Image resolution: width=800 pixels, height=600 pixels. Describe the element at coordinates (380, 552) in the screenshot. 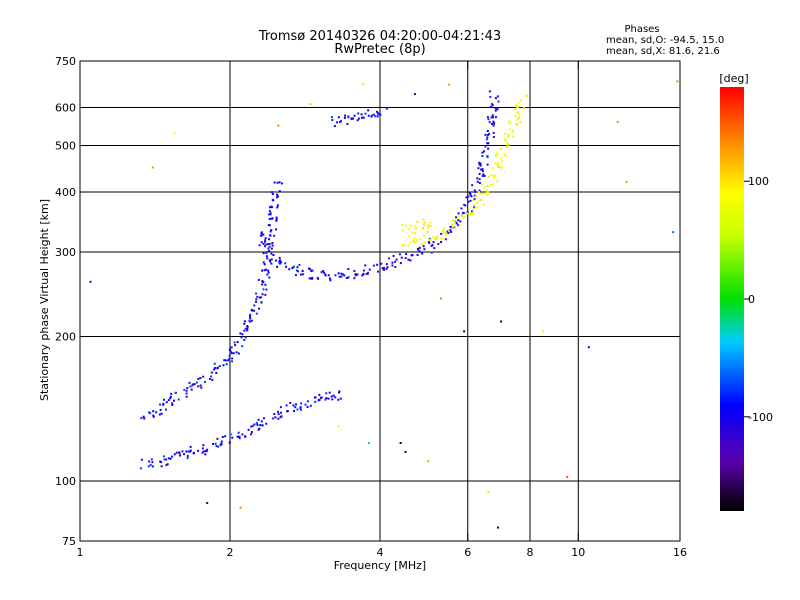

I see `x-tick-label: 4` at that location.